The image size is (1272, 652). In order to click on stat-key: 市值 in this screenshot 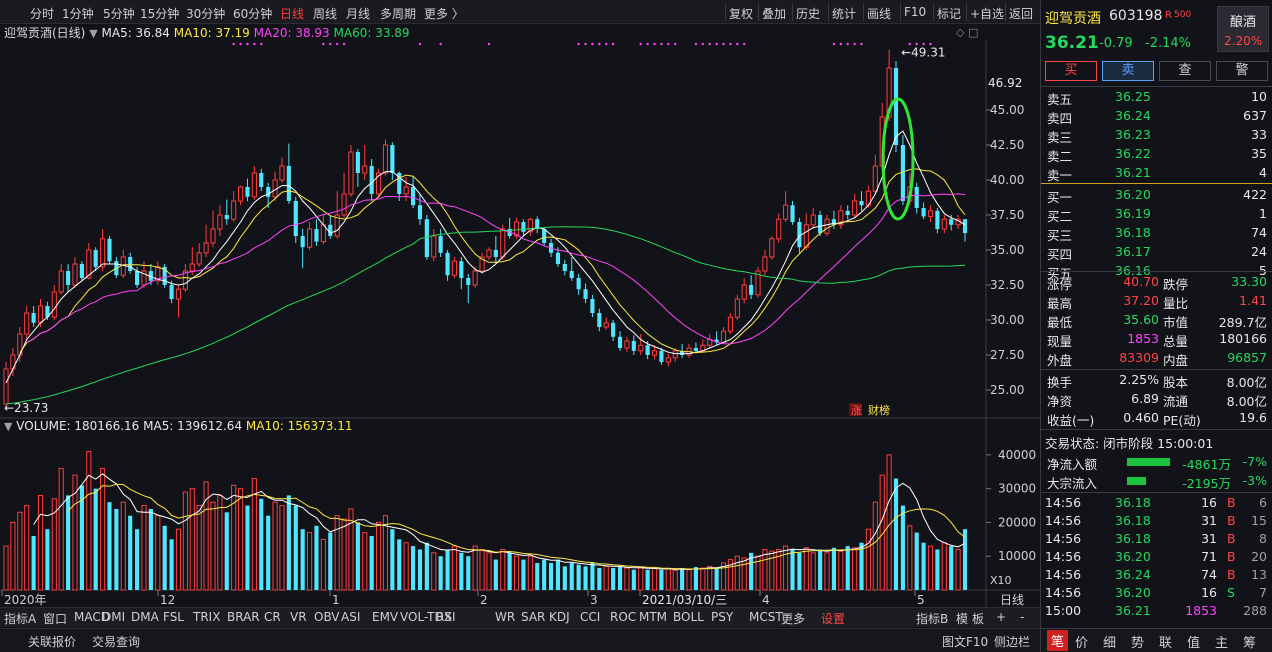, I will do `click(1176, 322)`.